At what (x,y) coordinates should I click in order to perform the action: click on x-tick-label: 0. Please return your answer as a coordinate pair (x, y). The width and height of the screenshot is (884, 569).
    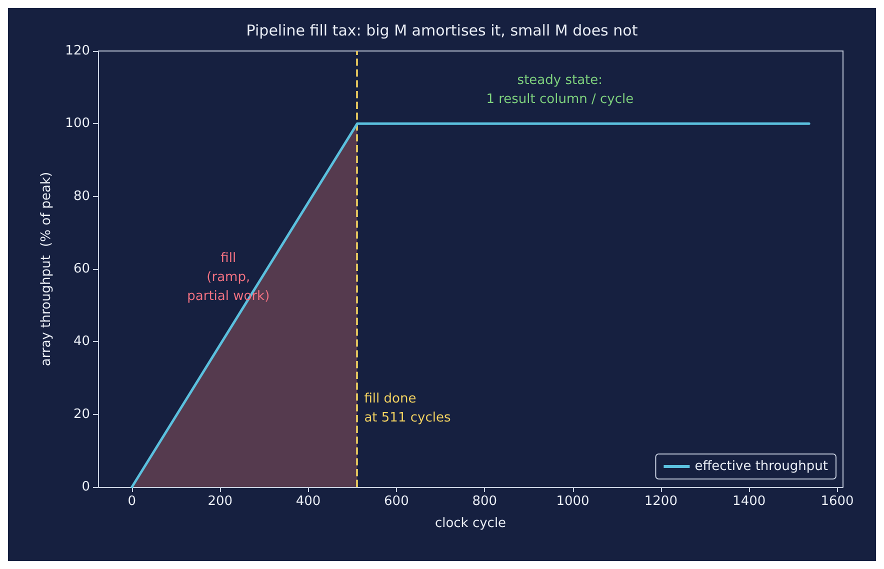
    Looking at the image, I should click on (132, 501).